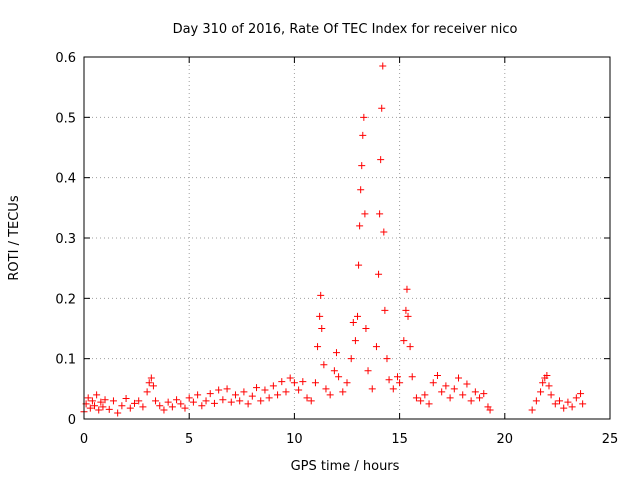 This screenshot has width=640, height=480. Describe the element at coordinates (65, 239) in the screenshot. I see `y-tick-labels: 0 0.1 0.2 0.3 0.4 0.5 0.6` at that location.